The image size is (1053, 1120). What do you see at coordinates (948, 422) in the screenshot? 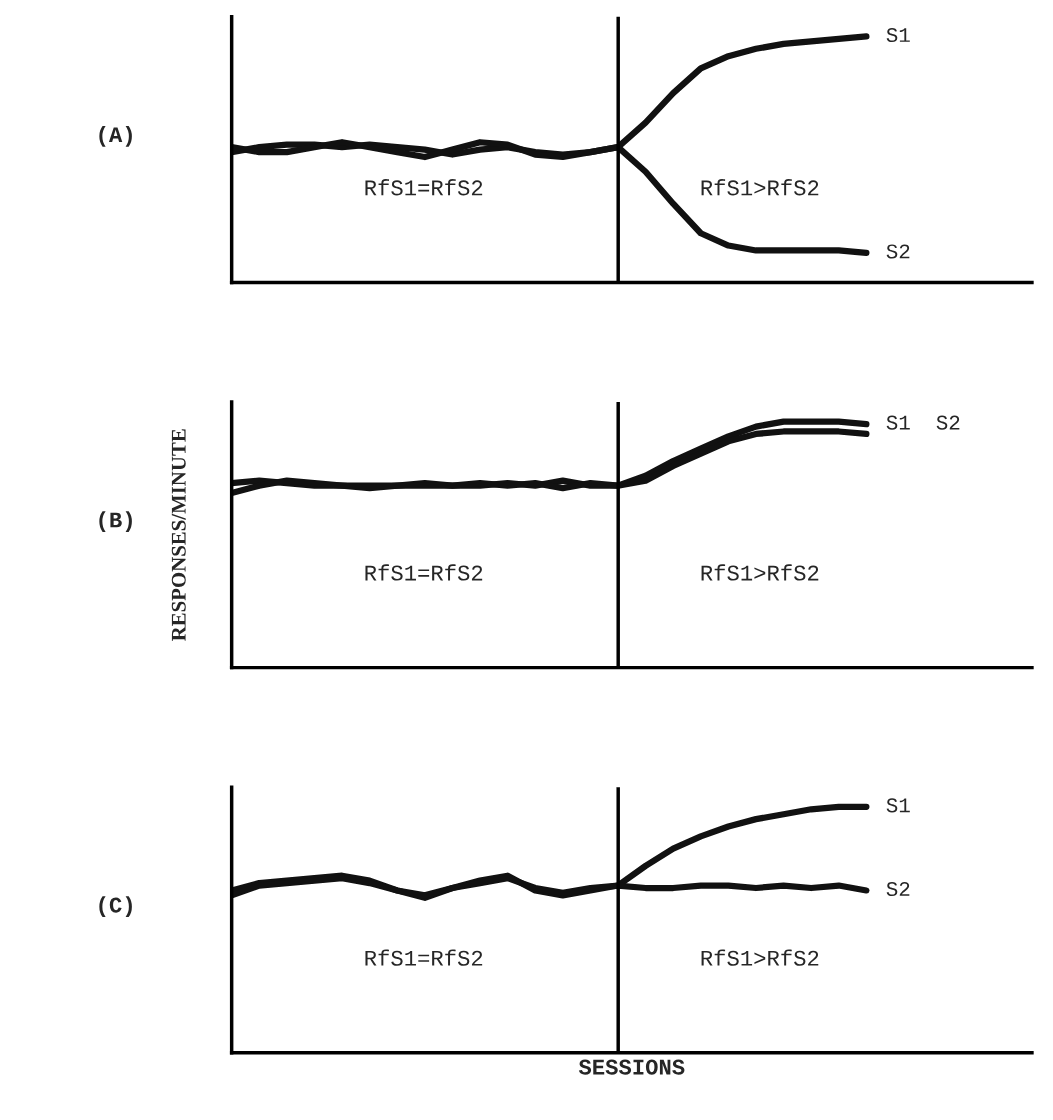
I see `text: S2` at bounding box center [948, 422].